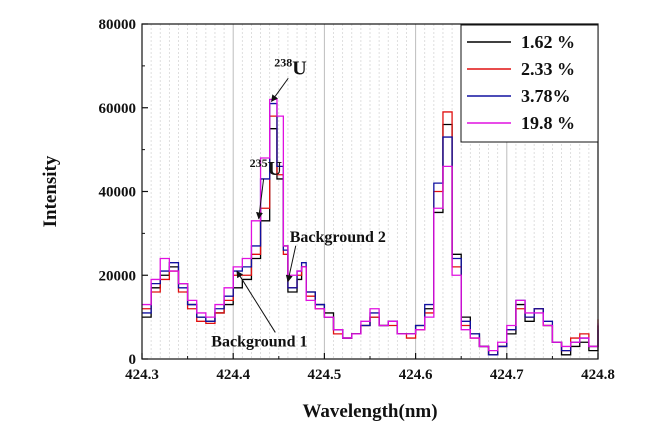  Describe the element at coordinates (416, 375) in the screenshot. I see `x-tick-label: 424.6` at that location.